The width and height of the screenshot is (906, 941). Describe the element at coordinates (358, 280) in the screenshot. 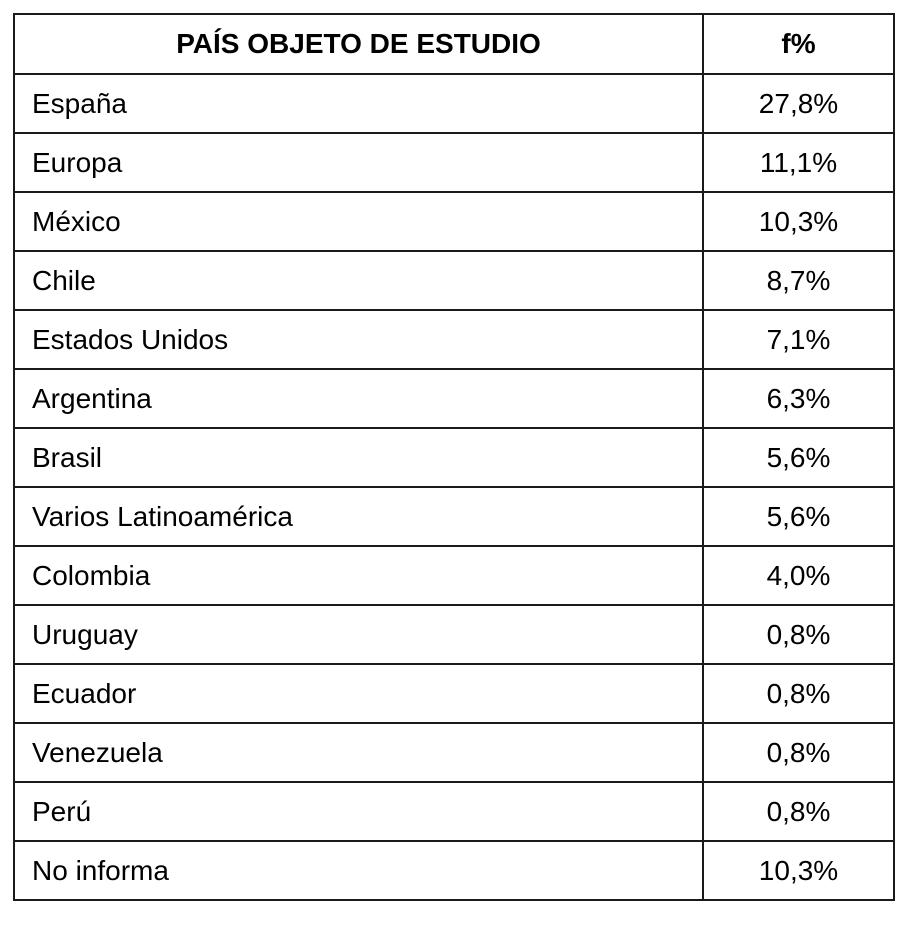

I see `cell-country: Chile` at that location.